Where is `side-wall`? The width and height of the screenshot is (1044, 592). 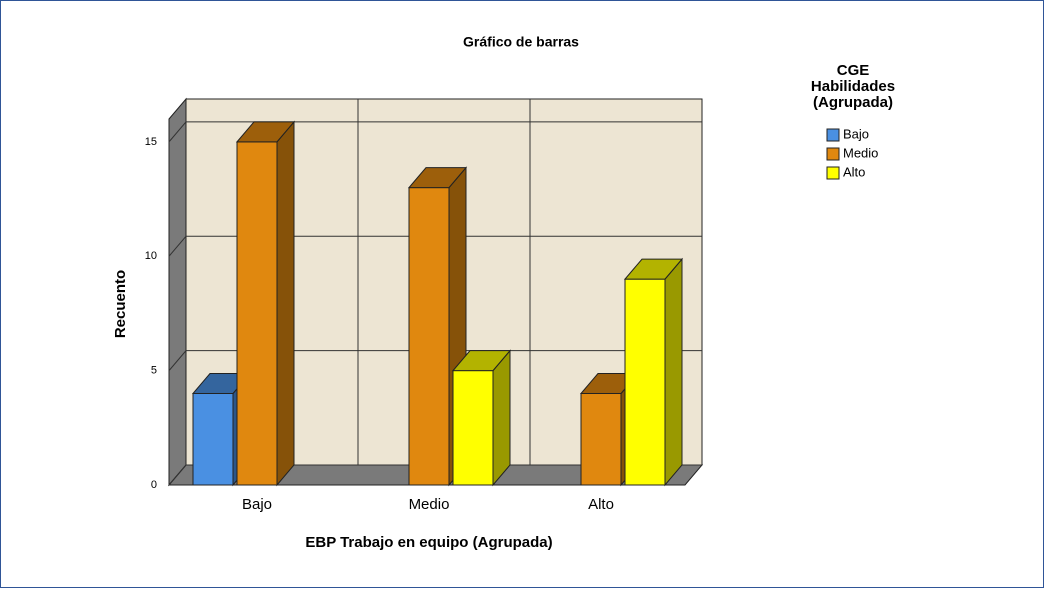
side-wall is located at coordinates (177, 292).